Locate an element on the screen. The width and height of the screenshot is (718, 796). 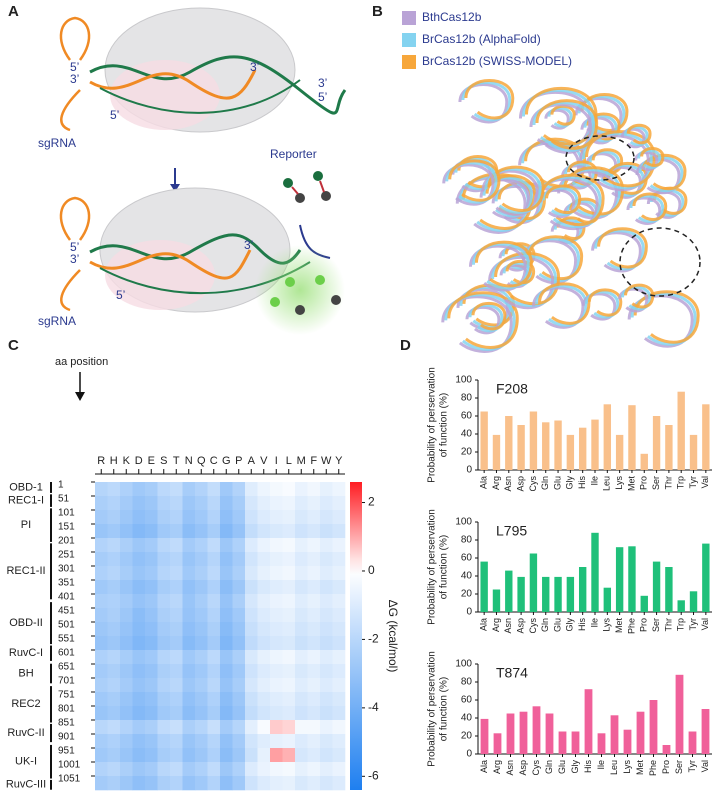
y-tick-label: 60 is located at coordinates (467, 700).